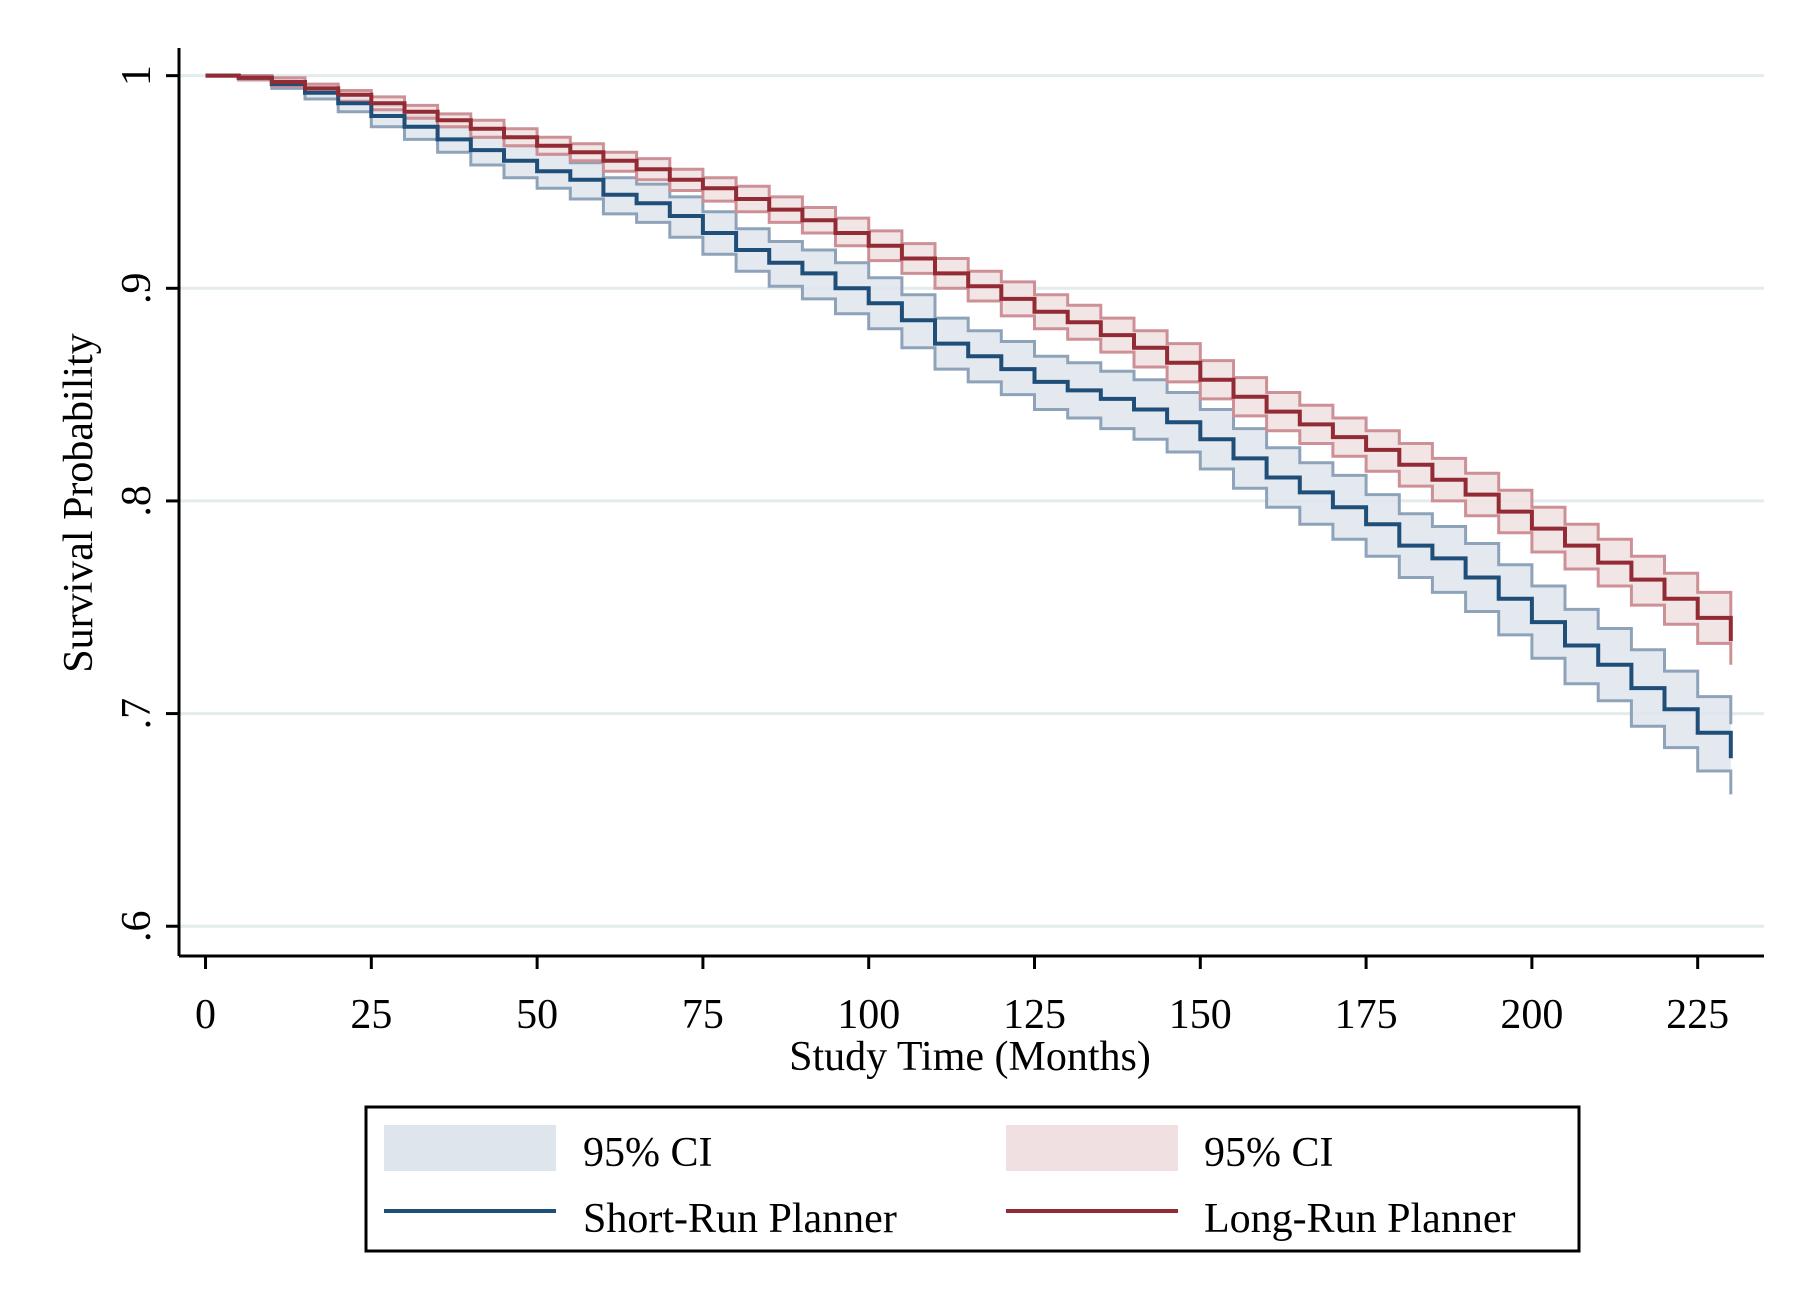 The image size is (1800, 1308). I want to click on x-tick-label-0: 0, so click(205, 1015).